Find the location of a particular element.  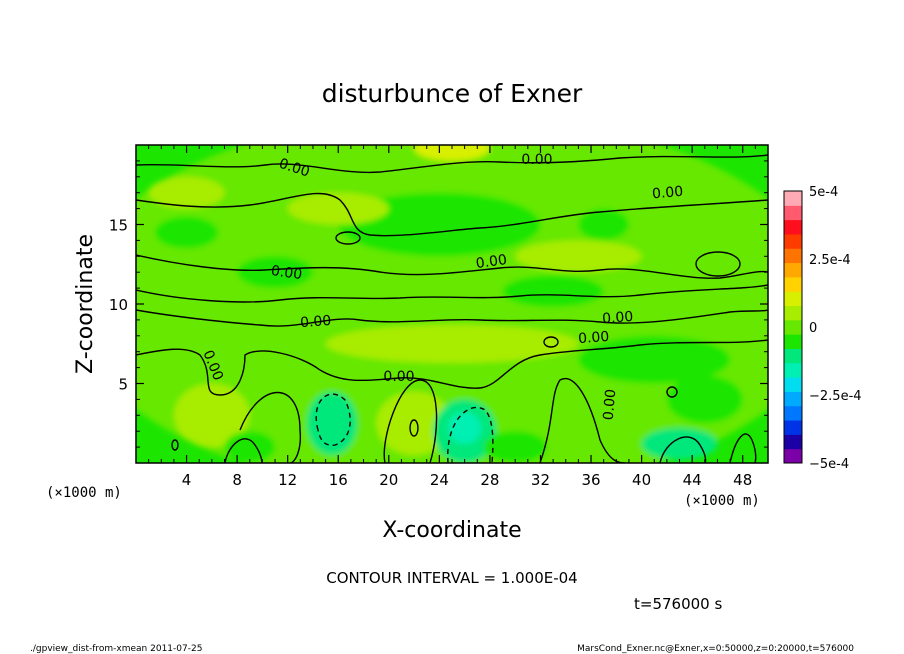

x-unit-right: (×1000 m) is located at coordinates (722, 501).